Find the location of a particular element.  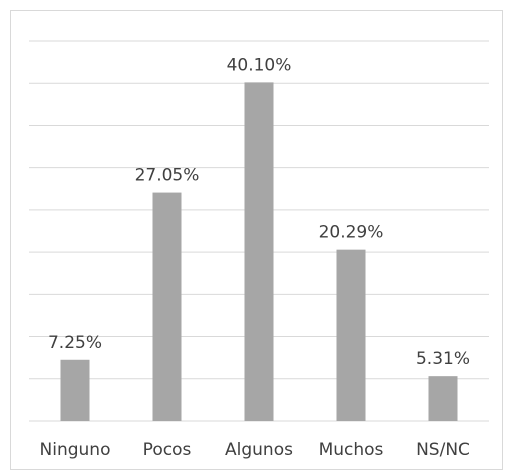

x-axis-labels: Ninguno Pocos Algunos Muchos NS/NC is located at coordinates (255, 450).